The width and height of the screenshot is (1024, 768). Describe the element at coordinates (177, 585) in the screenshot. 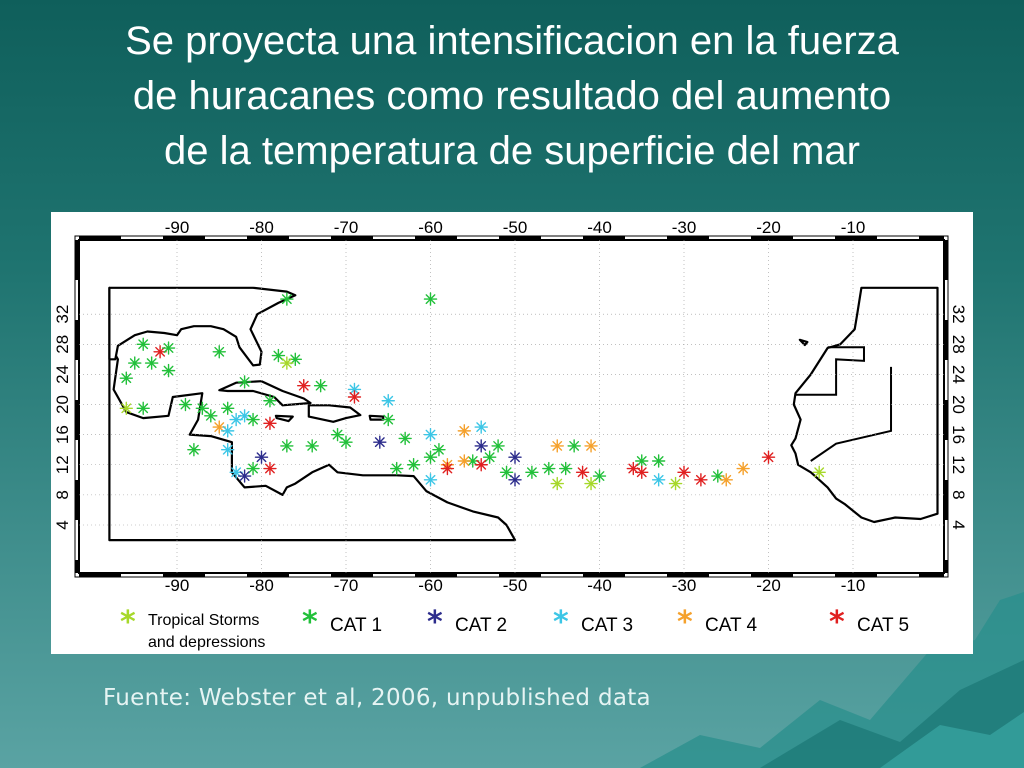

I see `lon-tick-label: -90` at that location.